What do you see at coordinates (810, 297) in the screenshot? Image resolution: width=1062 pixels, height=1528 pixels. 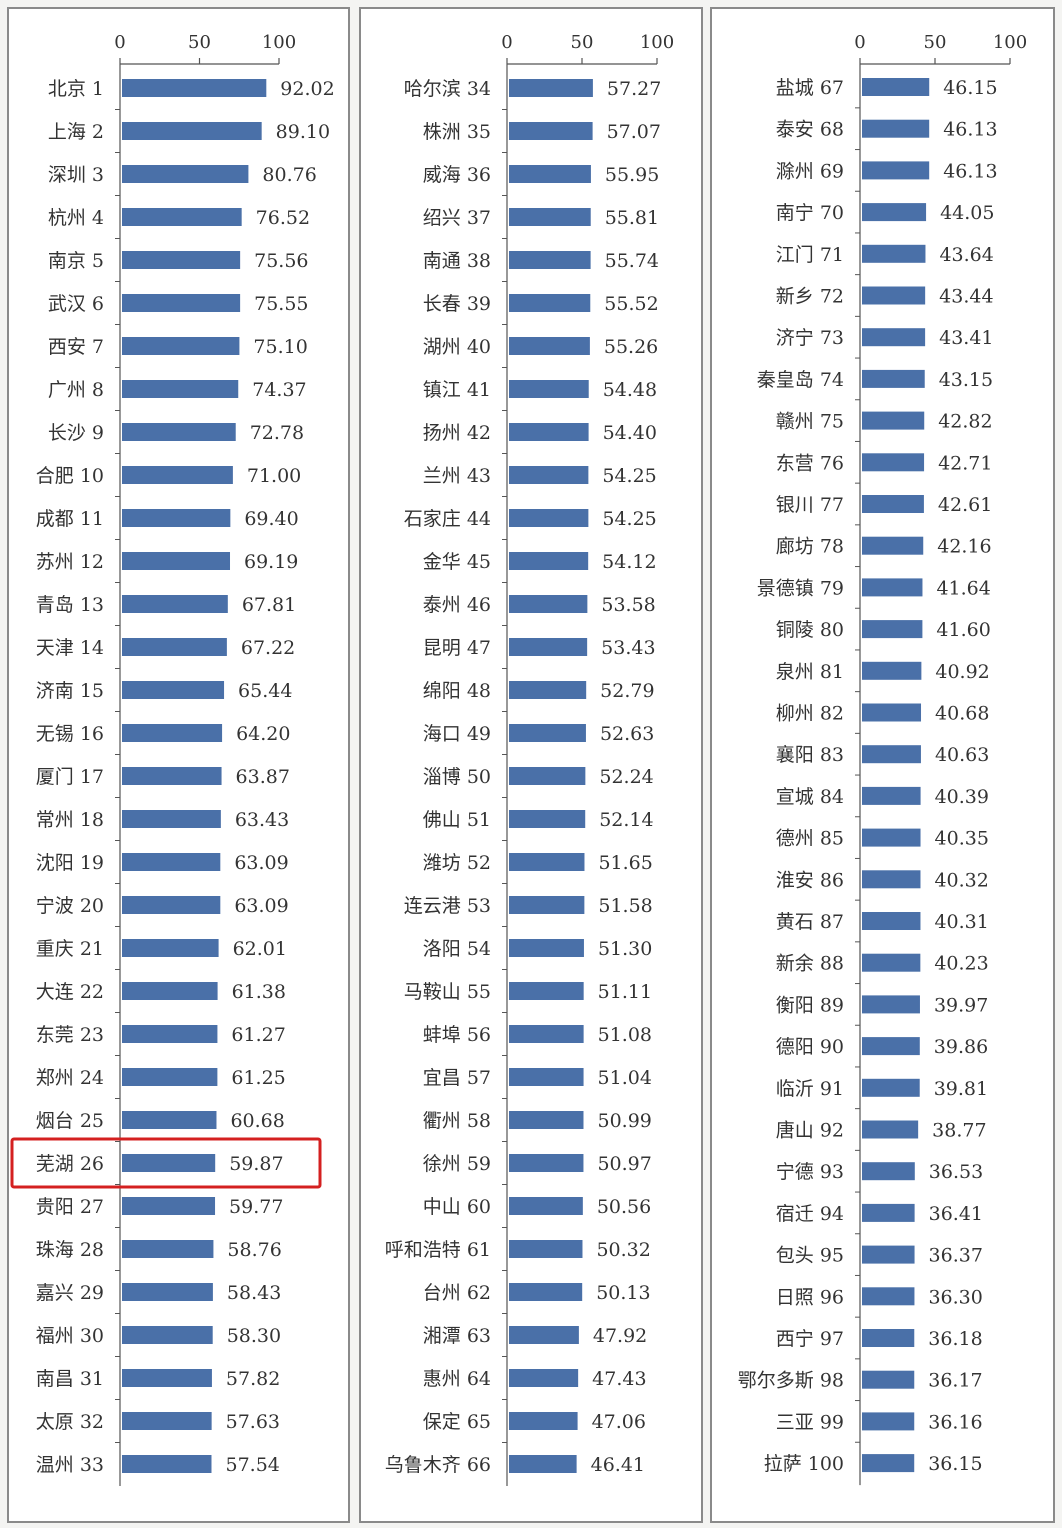 I see `category-label: 新乡 72` at bounding box center [810, 297].